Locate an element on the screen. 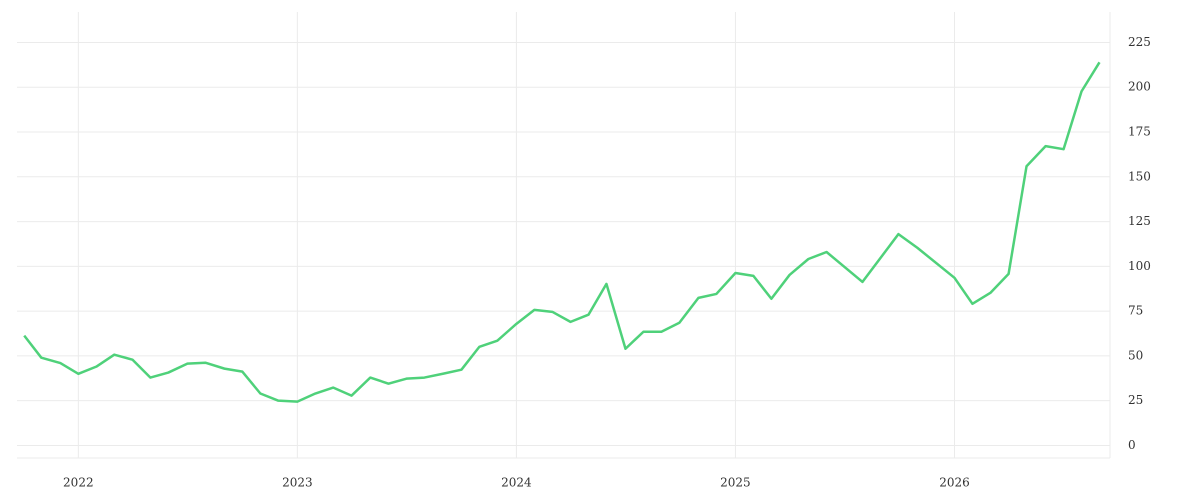 The height and width of the screenshot is (500, 1200). y-tick-label: 225 is located at coordinates (1139, 42).